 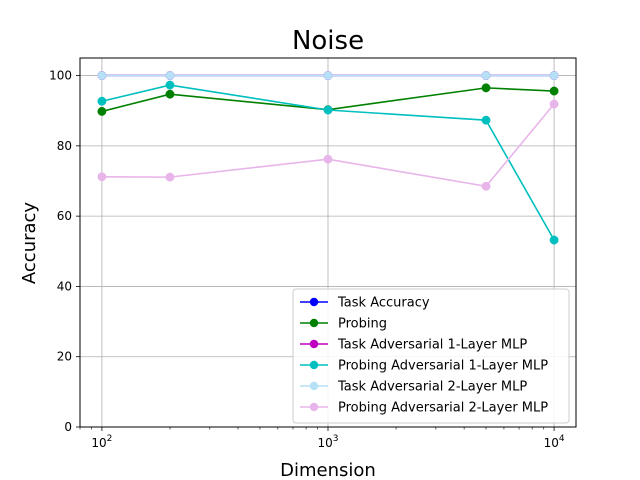 I want to click on x-tick-label: 10³, so click(x=327, y=442).